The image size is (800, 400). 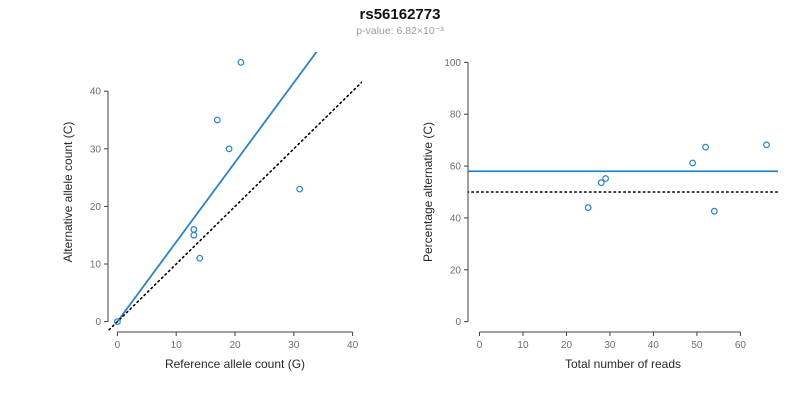 What do you see at coordinates (96, 149) in the screenshot?
I see `y-tick-label: 30` at bounding box center [96, 149].